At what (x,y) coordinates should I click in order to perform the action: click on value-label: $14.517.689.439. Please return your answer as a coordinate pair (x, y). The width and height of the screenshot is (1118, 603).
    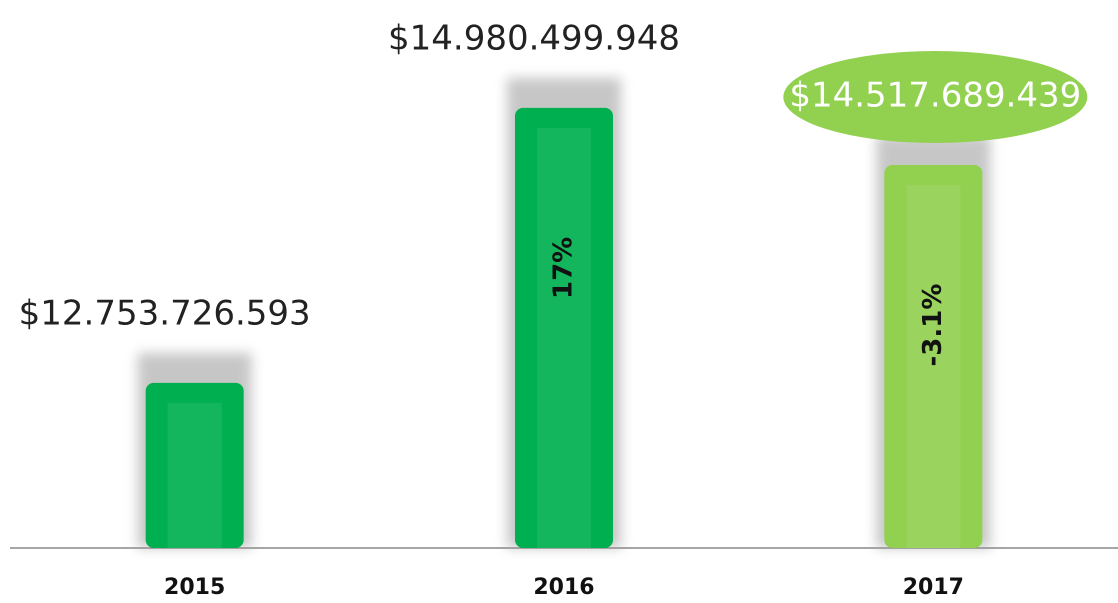
    Looking at the image, I should click on (935, 96).